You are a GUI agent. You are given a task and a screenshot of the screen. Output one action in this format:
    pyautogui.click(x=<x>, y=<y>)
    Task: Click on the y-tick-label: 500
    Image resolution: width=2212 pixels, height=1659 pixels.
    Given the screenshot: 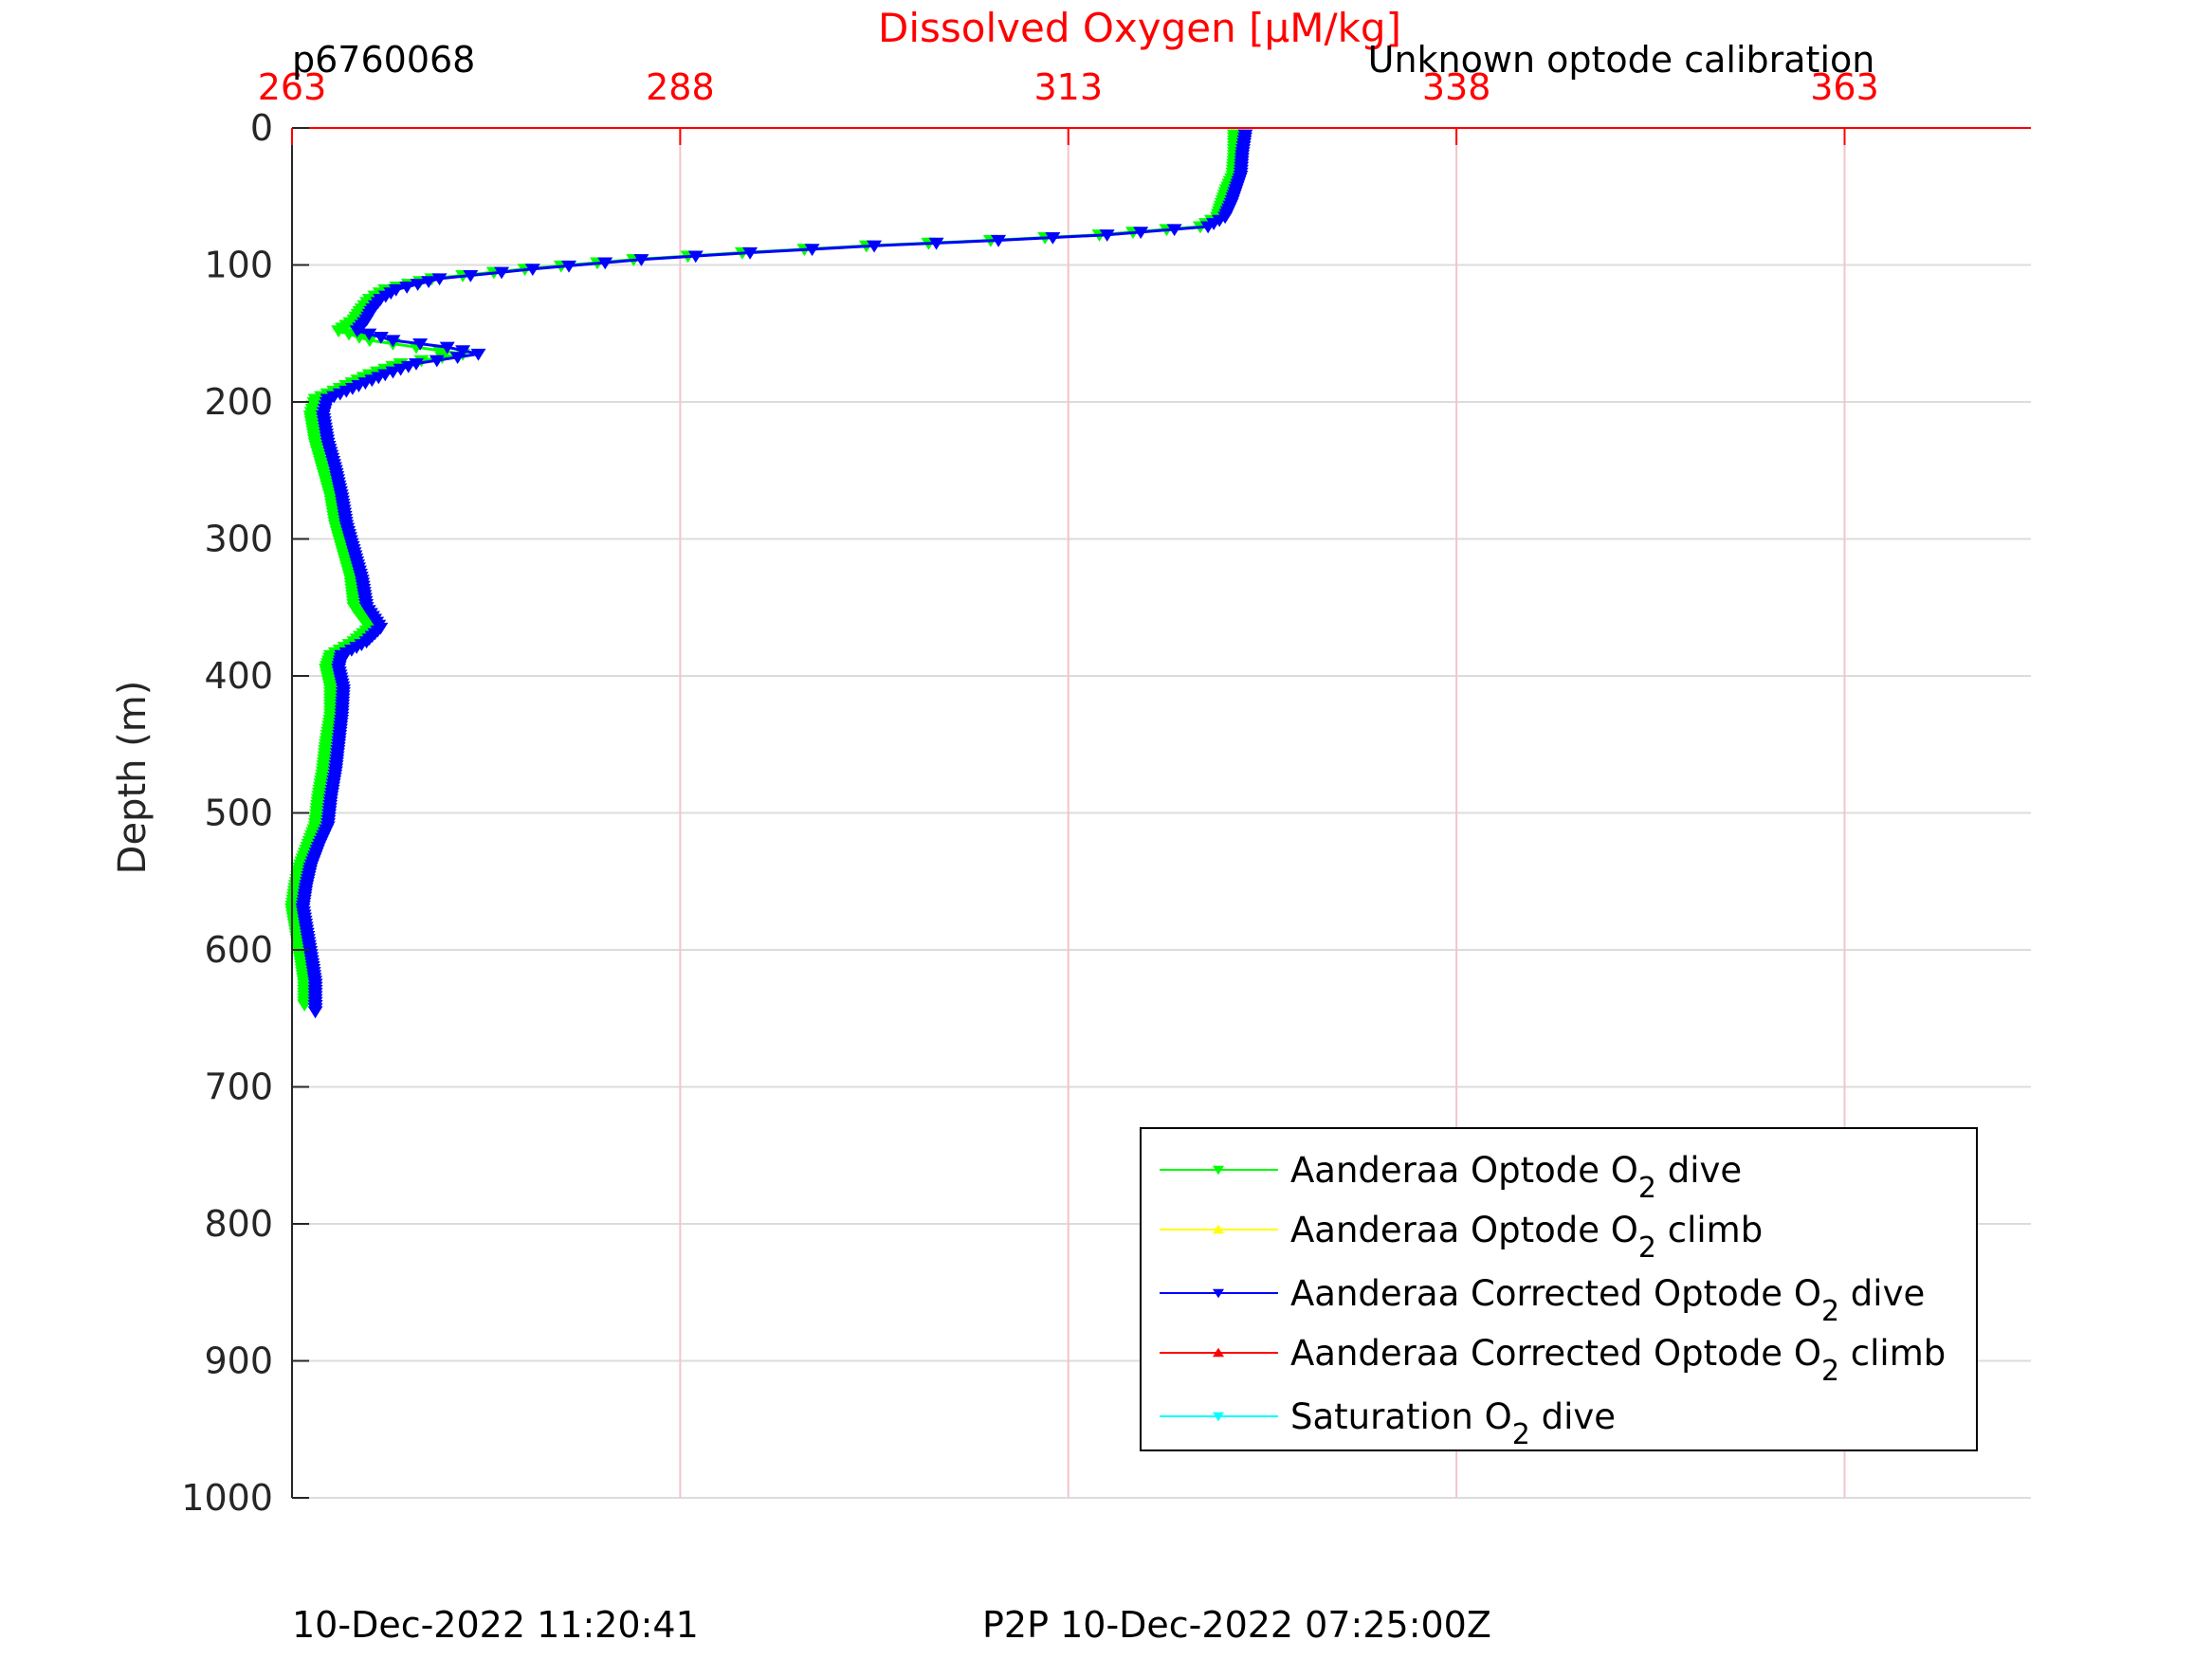 What is the action you would take?
    pyautogui.click(x=238, y=813)
    